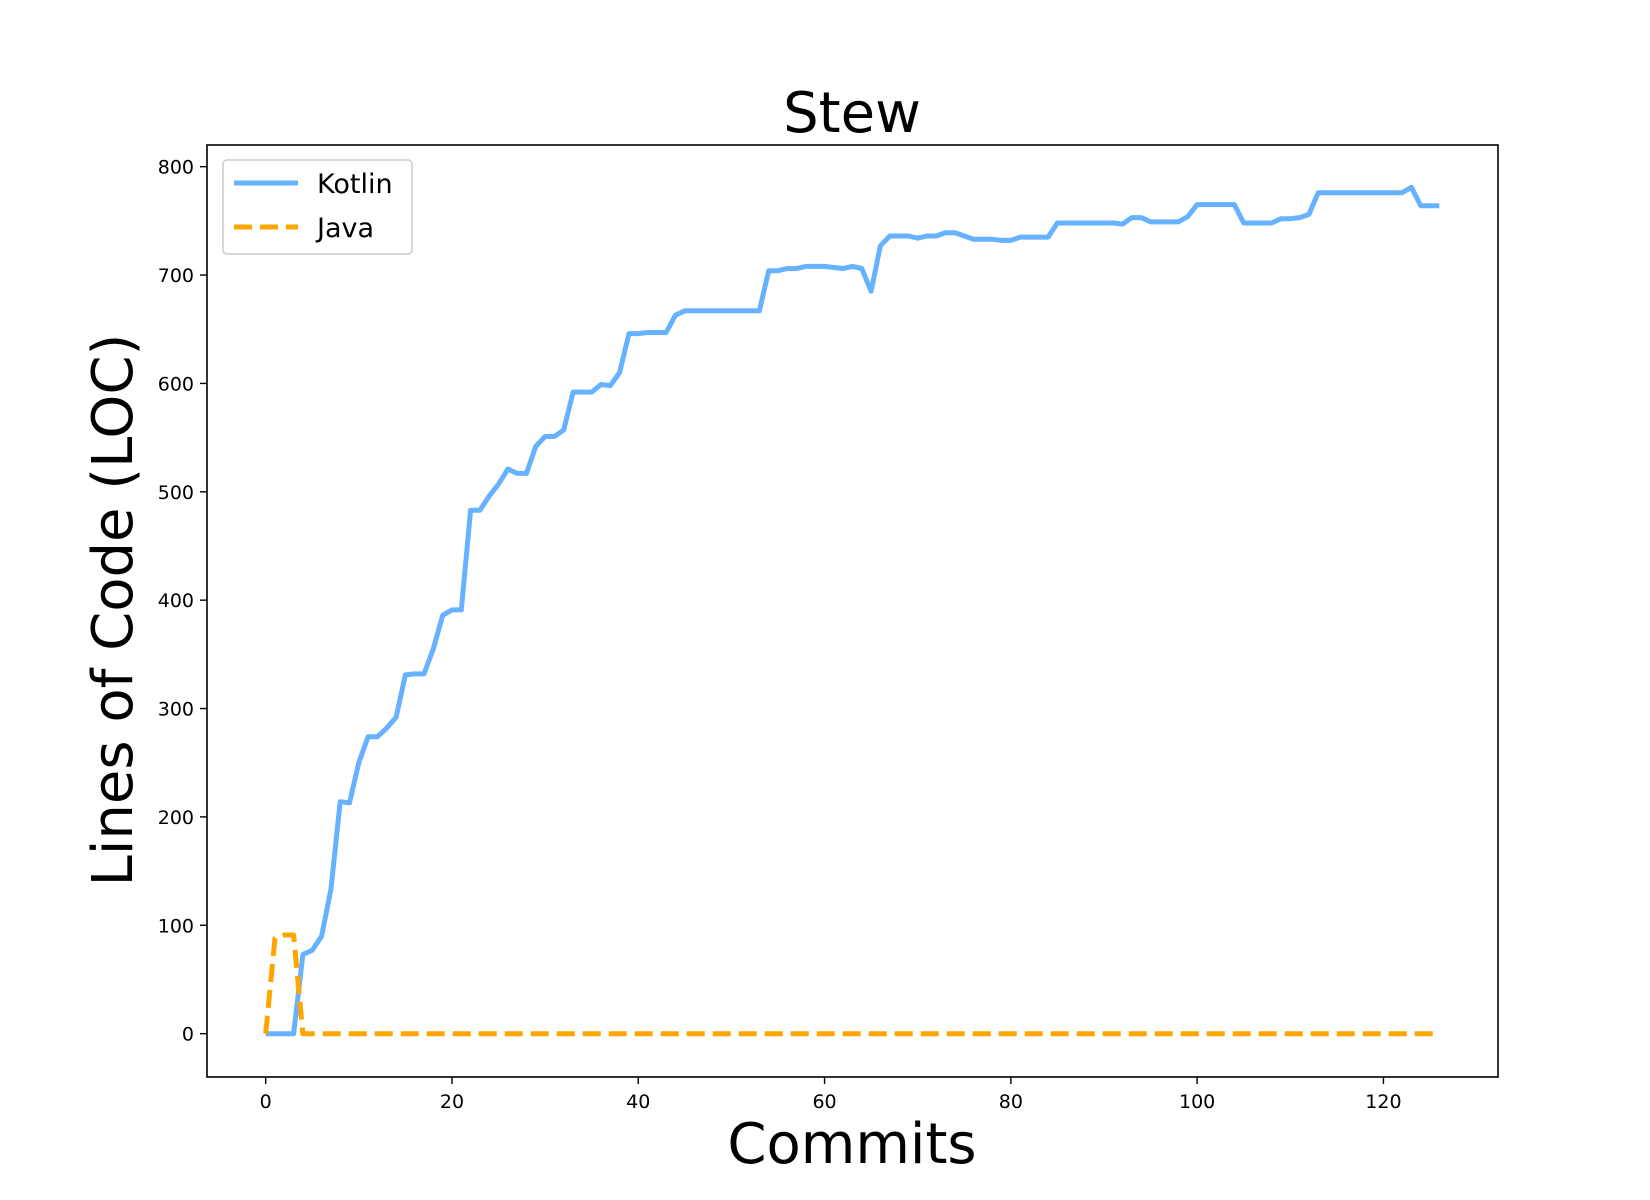 This screenshot has width=1650, height=1200. What do you see at coordinates (851, 1144) in the screenshot?
I see `x-axis-label: Commits` at bounding box center [851, 1144].